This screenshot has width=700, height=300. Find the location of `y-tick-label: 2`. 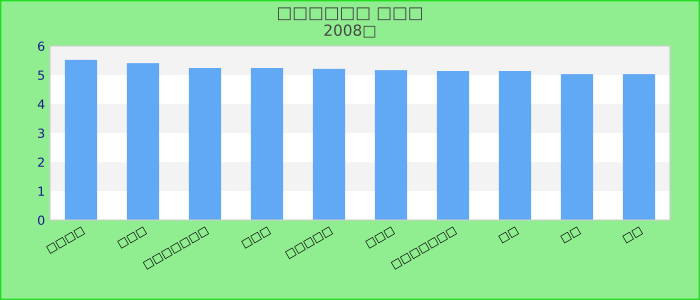

y-tick-label: 2 is located at coordinates (41, 162).